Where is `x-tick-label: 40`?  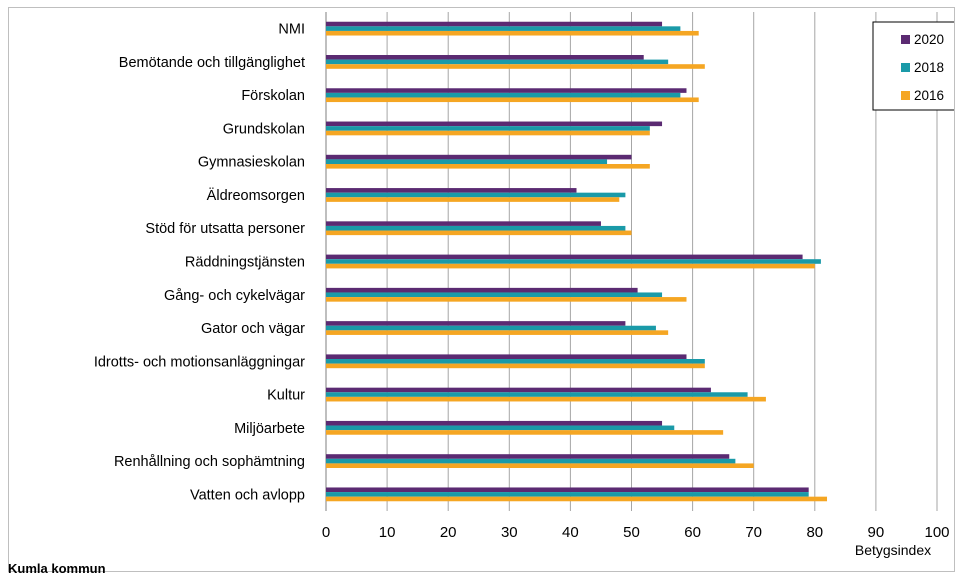 x-tick-label: 40 is located at coordinates (570, 532).